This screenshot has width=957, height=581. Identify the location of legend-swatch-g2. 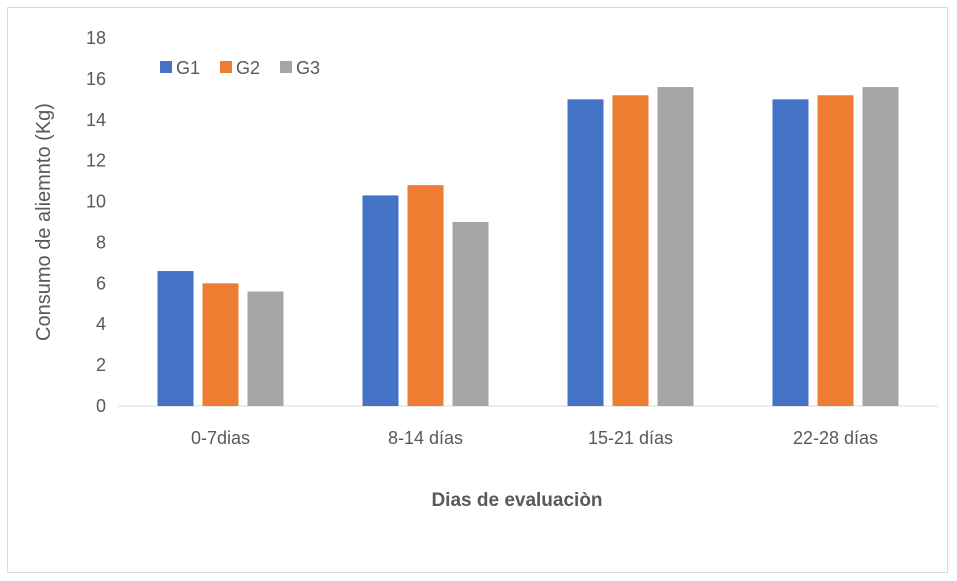
(226, 67).